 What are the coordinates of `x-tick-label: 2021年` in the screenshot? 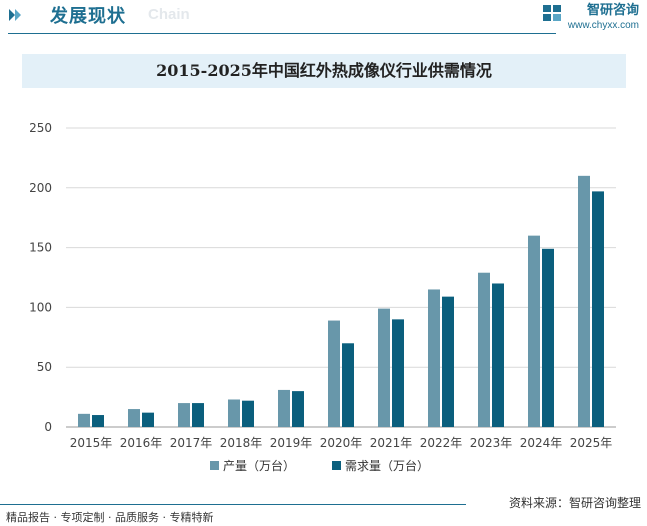 It's located at (391, 443).